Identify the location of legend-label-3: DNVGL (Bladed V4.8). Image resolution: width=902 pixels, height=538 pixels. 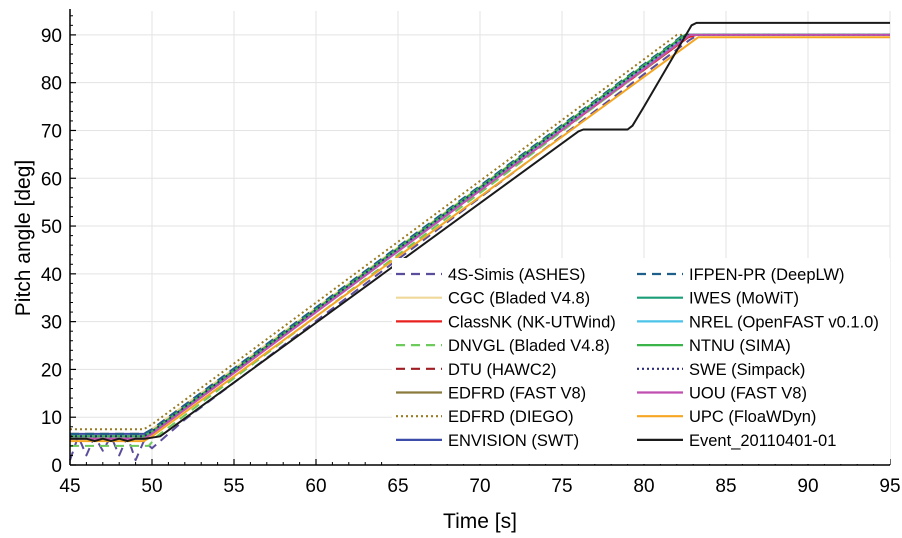
(529, 346).